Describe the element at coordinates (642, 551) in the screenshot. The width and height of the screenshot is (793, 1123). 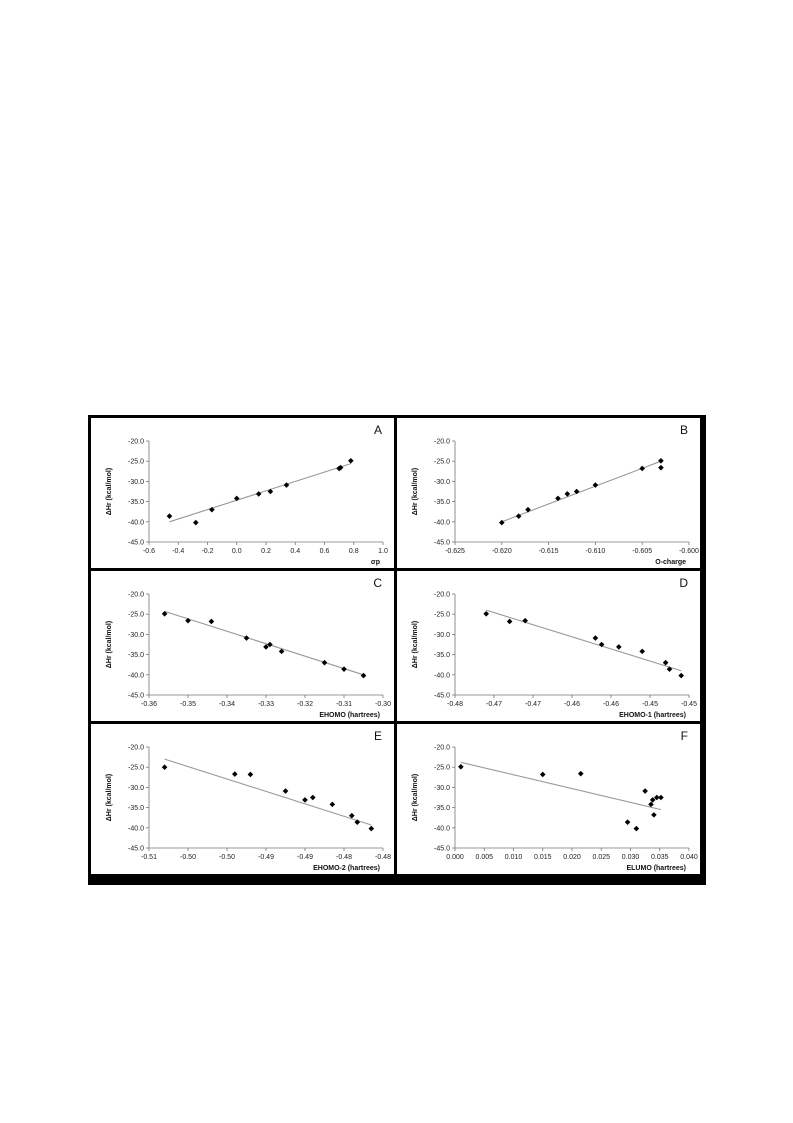
I see `x-tick-label: -0.605` at that location.